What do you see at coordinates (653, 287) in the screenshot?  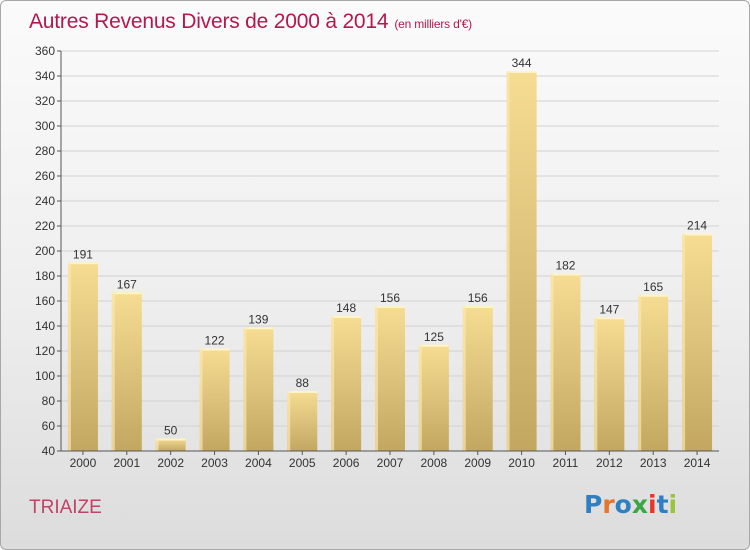 I see `data-label: 165` at bounding box center [653, 287].